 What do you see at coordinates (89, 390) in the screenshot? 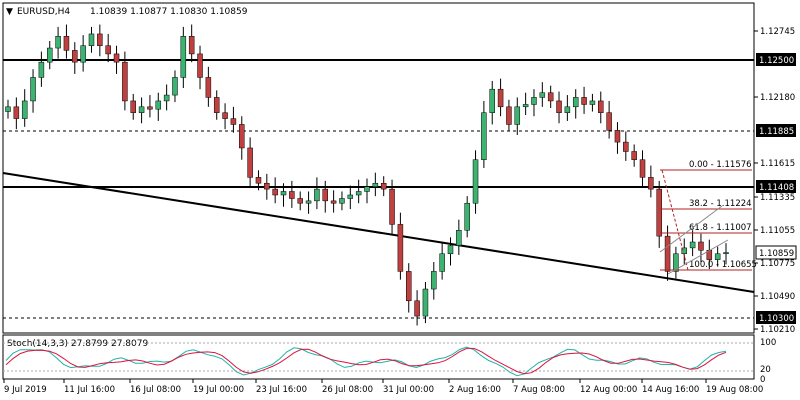
I see `time-label: 11 Jul 16:00` at bounding box center [89, 390].